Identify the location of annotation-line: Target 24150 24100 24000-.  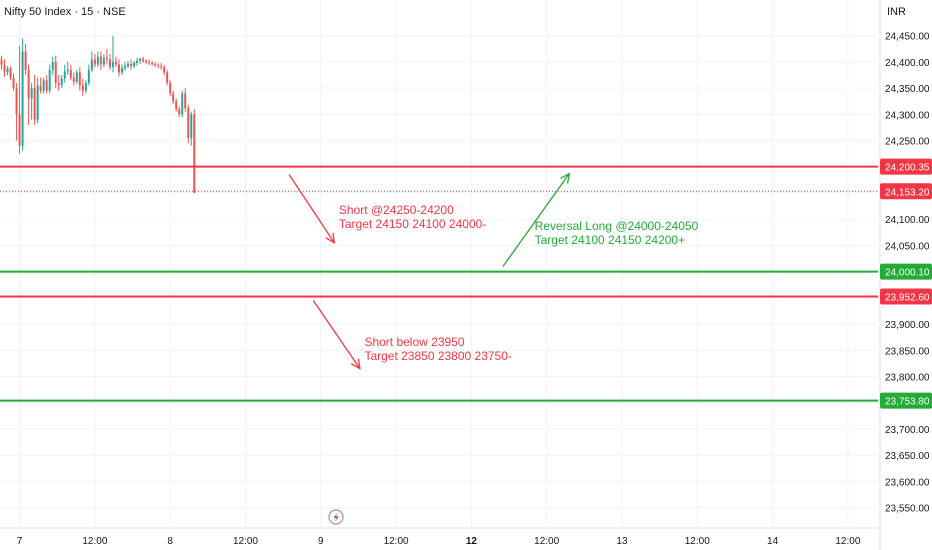
(412, 224).